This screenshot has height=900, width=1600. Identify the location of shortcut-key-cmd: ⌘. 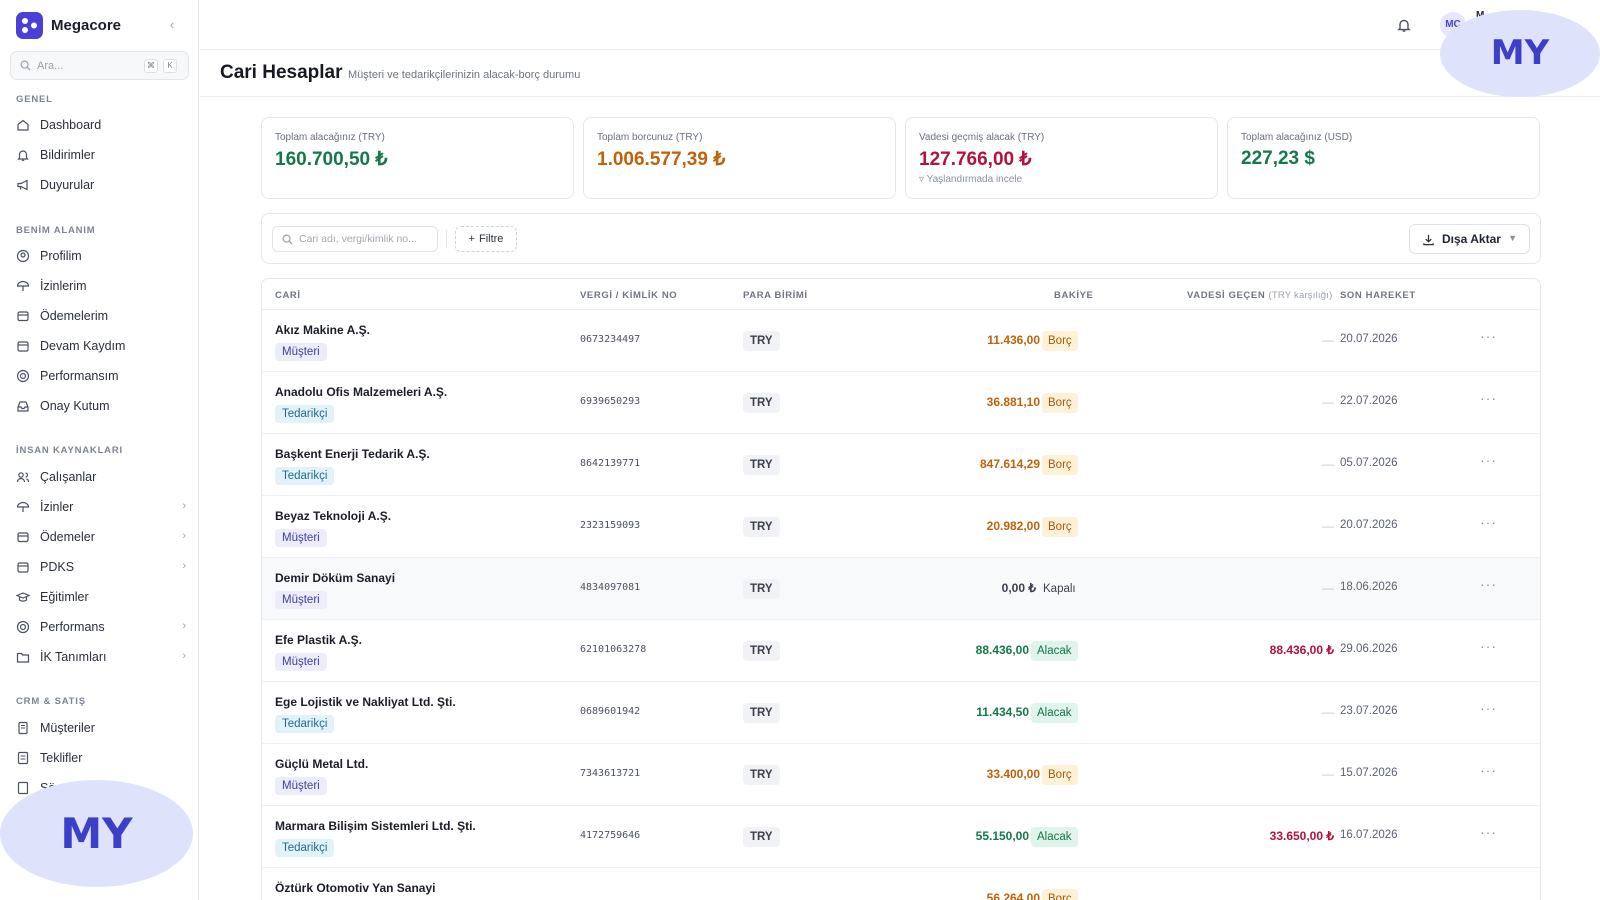
(151, 66).